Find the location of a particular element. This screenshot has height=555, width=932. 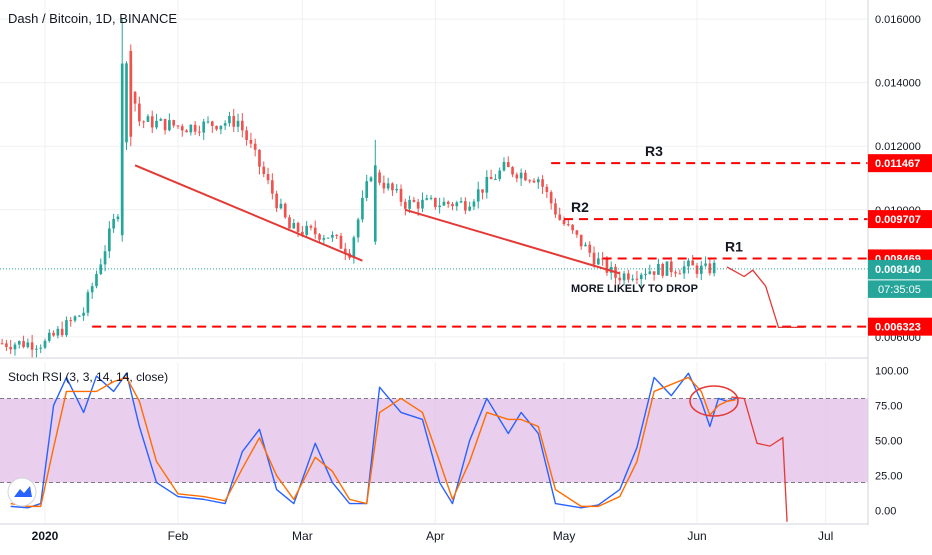

time-tick-label: Mar is located at coordinates (302, 536).